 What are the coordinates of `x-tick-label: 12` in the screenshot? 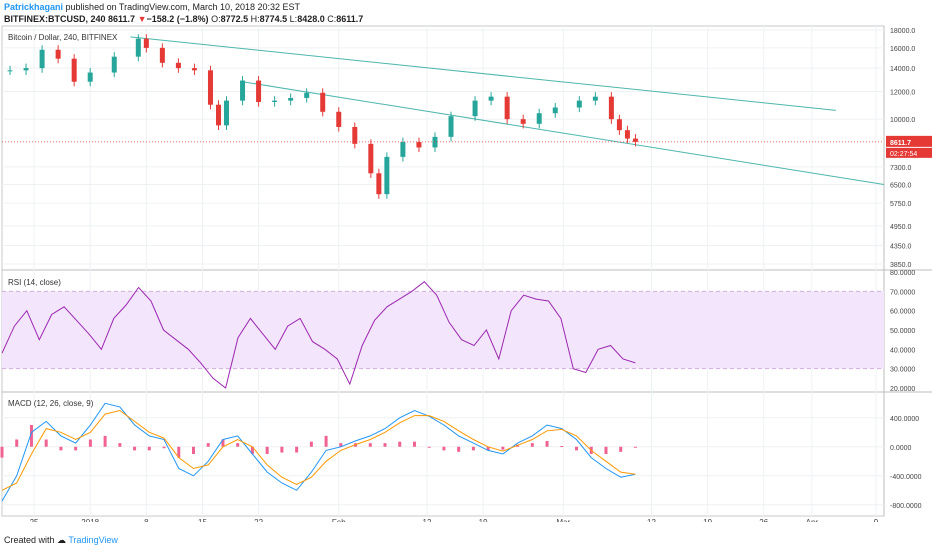 It's located at (427, 520).